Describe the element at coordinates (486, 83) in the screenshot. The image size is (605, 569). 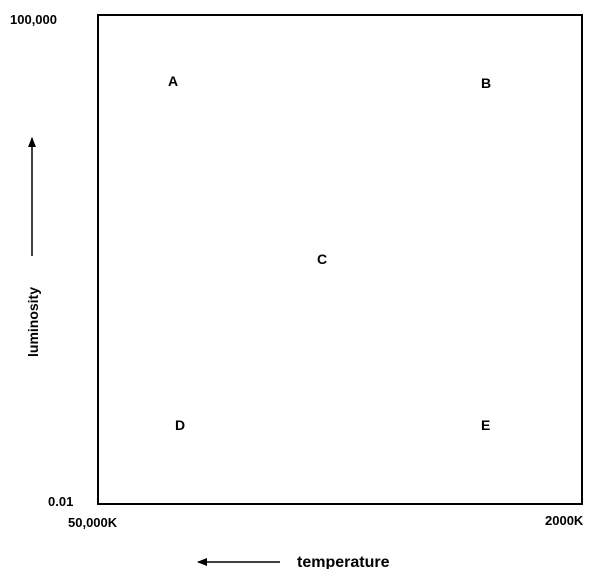
I see `point-label-b: B` at that location.